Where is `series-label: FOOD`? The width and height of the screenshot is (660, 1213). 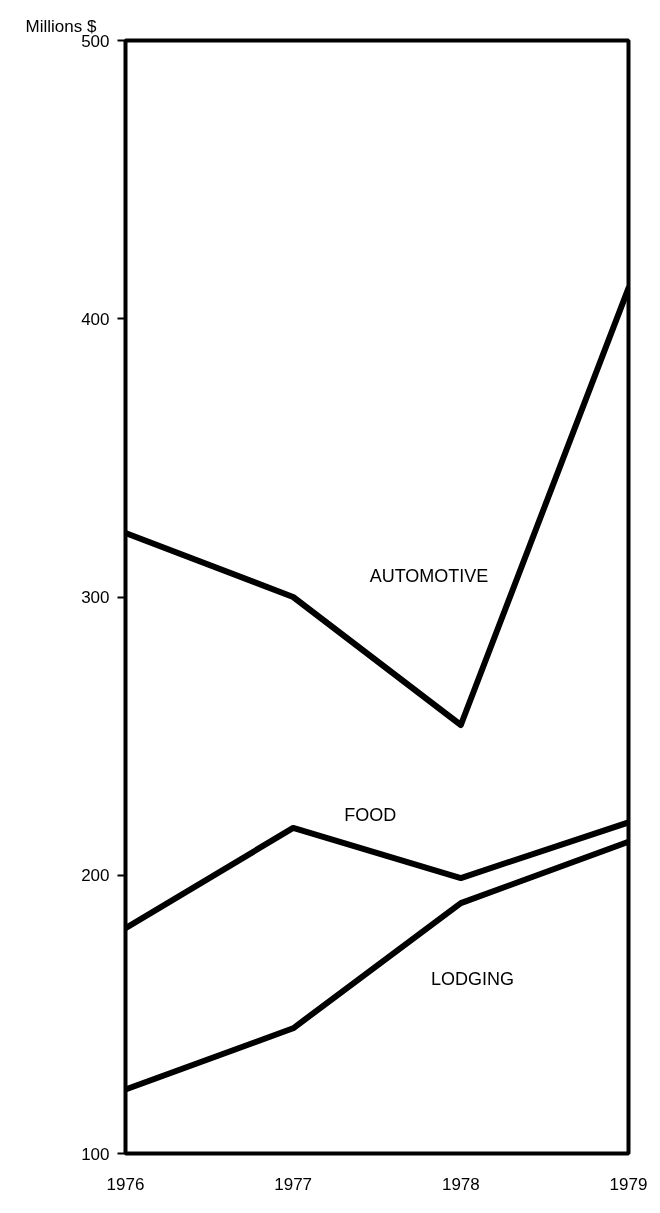
series-label: FOOD is located at coordinates (370, 814).